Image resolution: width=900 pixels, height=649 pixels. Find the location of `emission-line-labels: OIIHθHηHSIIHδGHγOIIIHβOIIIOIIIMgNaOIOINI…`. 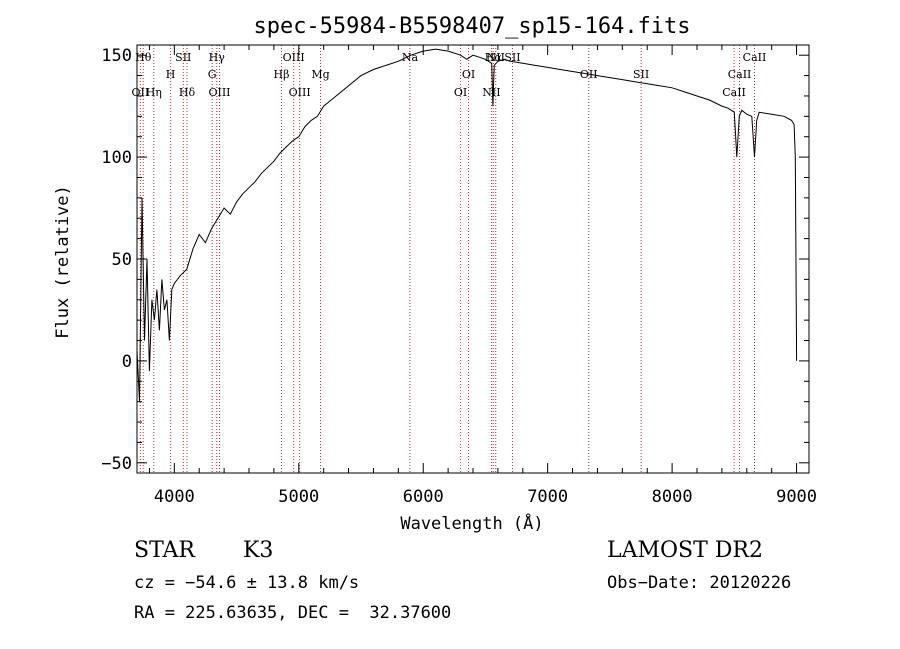

emission-line-labels: OIIHθHηHSIIHδGHγOIIIHβOIIIOIIIMgNaOIOINI… is located at coordinates (449, 75).